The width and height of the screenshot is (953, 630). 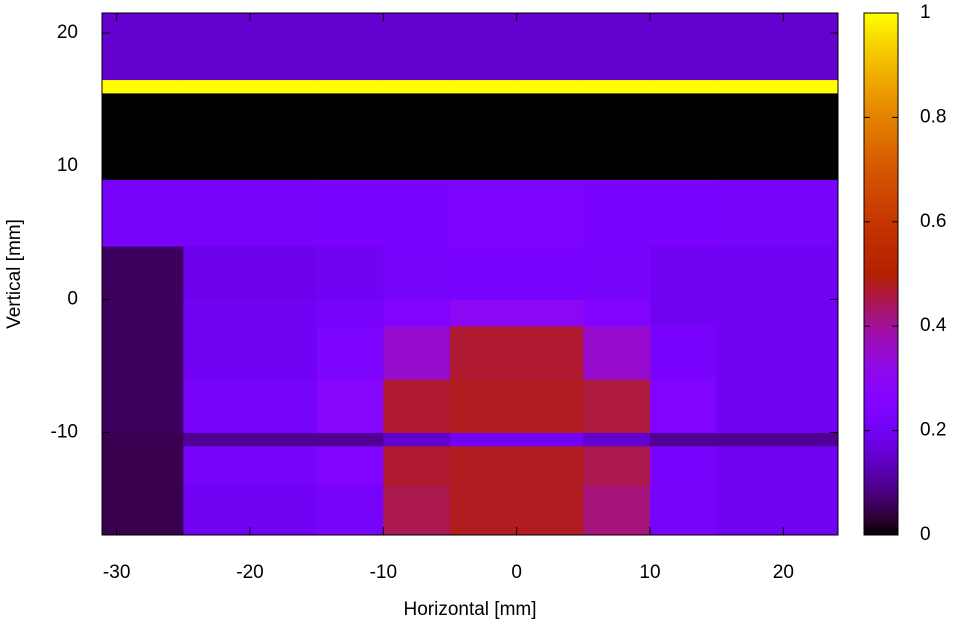 I want to click on colorbar-tick-label: 0, so click(x=925, y=534).